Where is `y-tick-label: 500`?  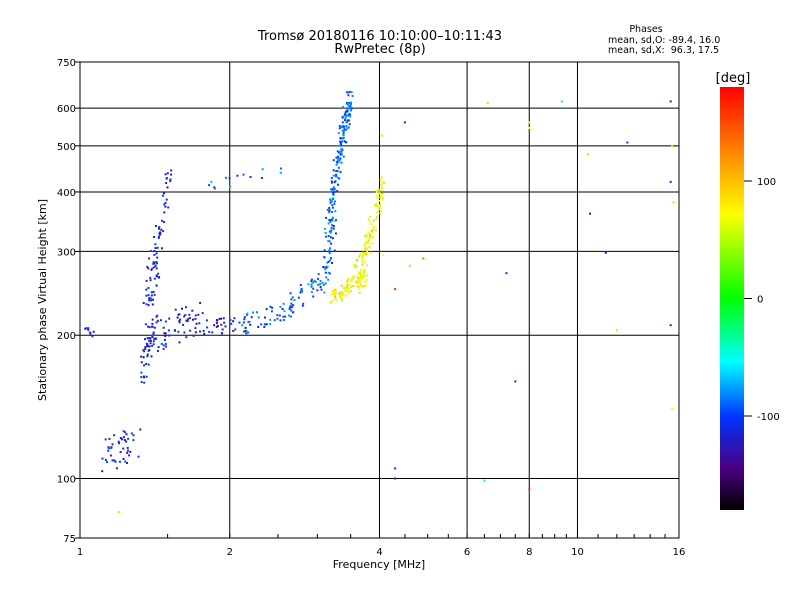 y-tick-label: 500 is located at coordinates (66, 147).